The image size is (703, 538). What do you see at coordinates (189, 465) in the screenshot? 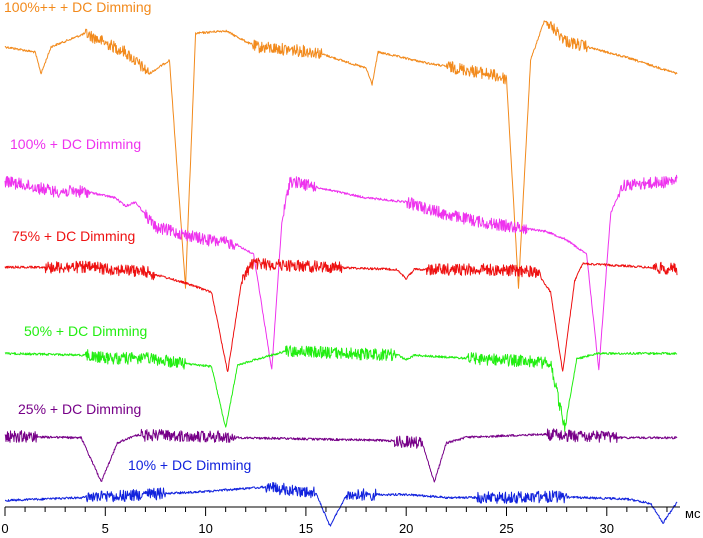
I see `series-label-6: 10% + DC Dimming` at bounding box center [189, 465].